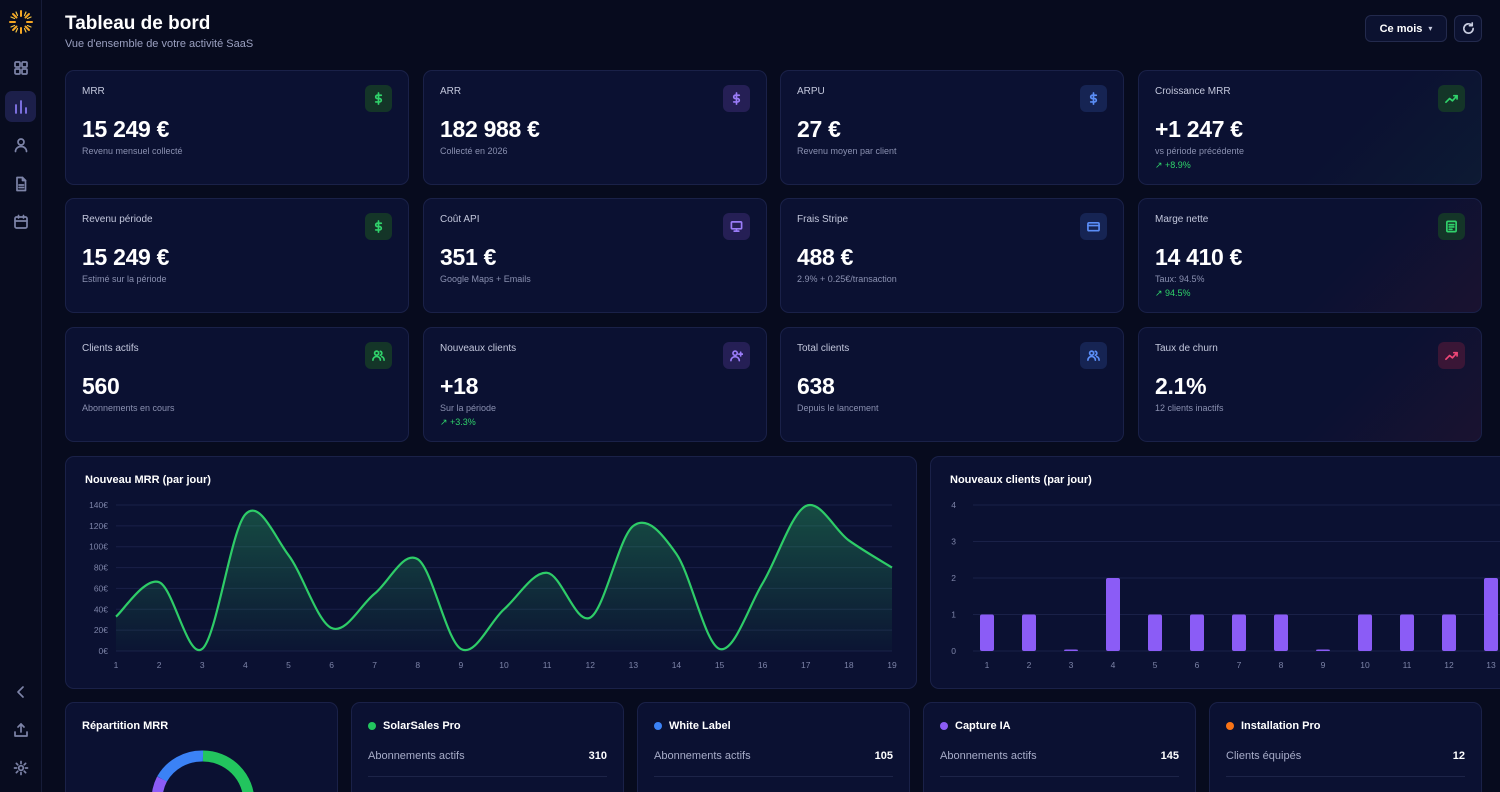 The height and width of the screenshot is (792, 1500). I want to click on x-tick-label: 5, so click(288, 665).